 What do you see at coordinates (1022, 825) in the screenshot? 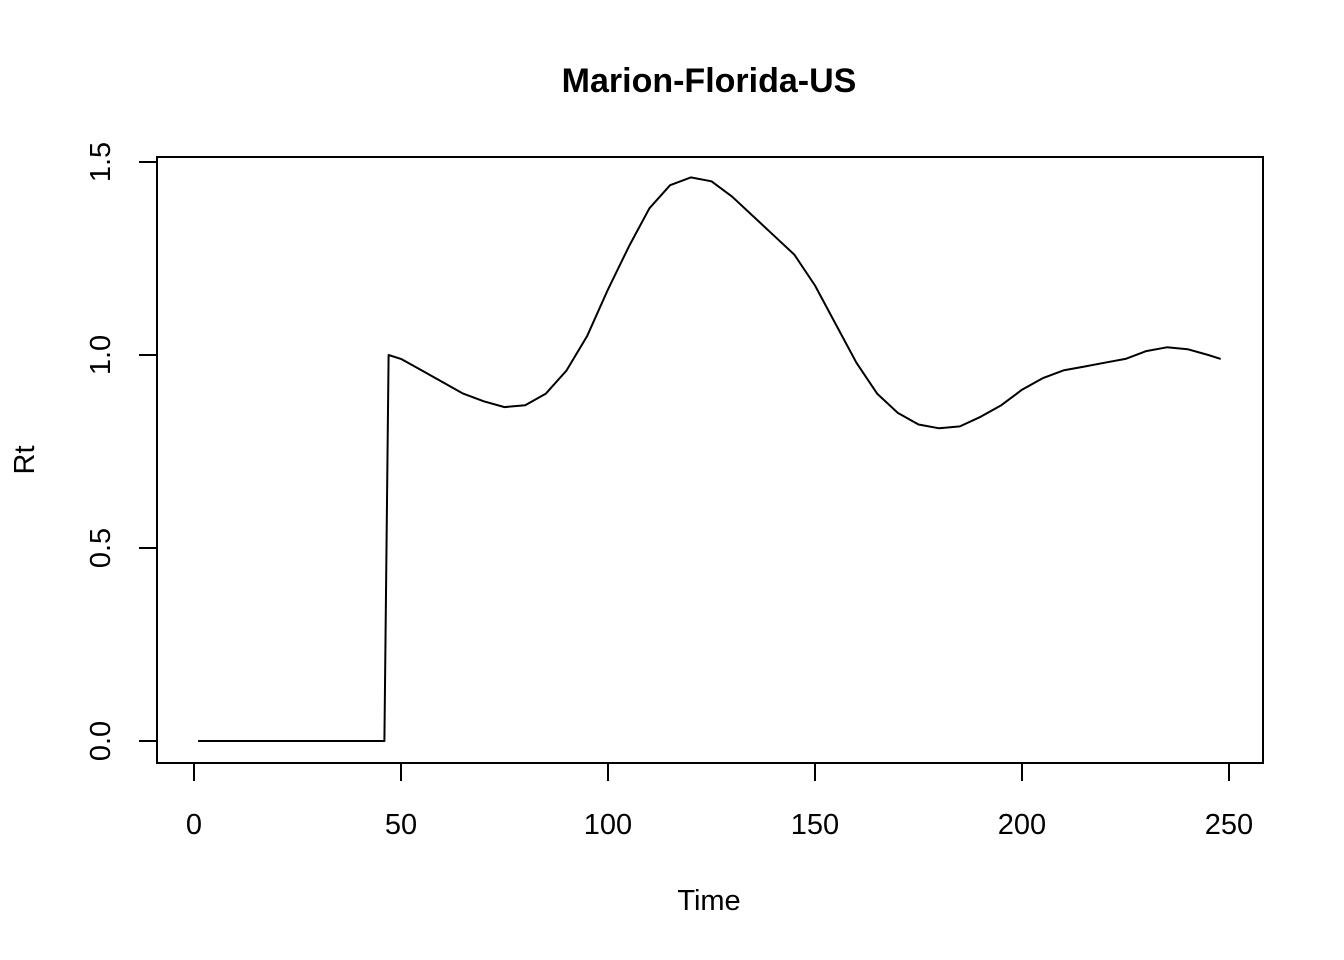
I see `x-tick-label: 200` at bounding box center [1022, 825].